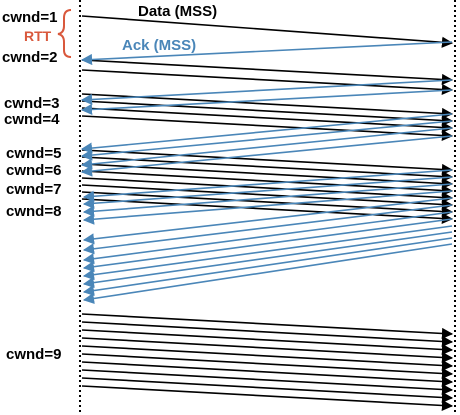 This screenshot has width=460, height=415. What do you see at coordinates (38, 36) in the screenshot?
I see `rtt-label: RTT` at bounding box center [38, 36].